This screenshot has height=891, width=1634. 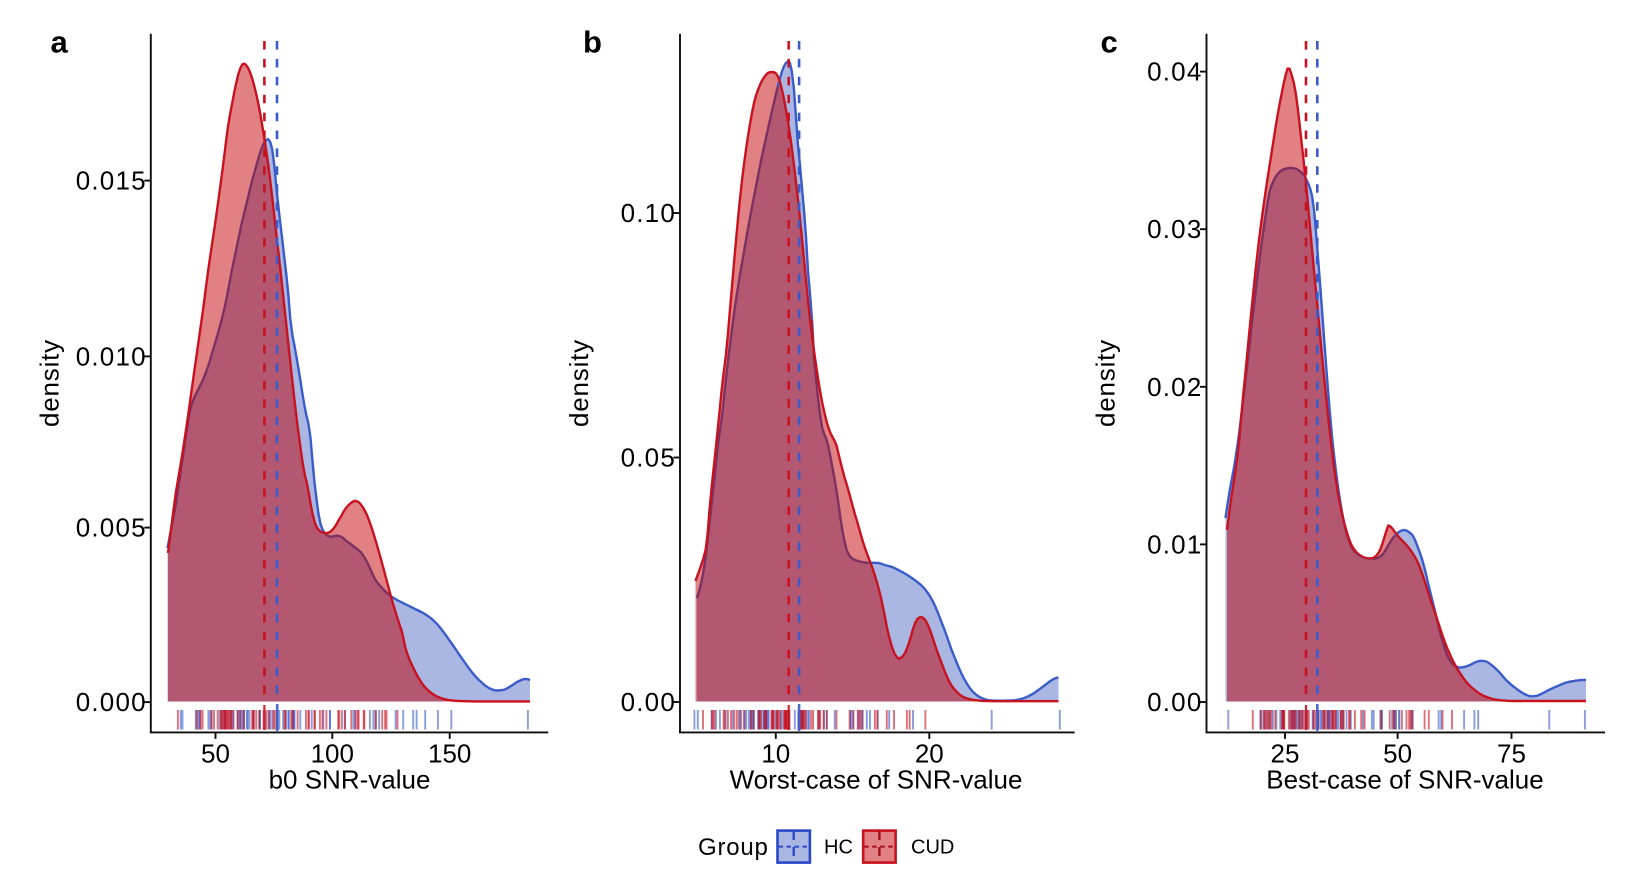 I want to click on svg-text: CUD, so click(x=932, y=848).